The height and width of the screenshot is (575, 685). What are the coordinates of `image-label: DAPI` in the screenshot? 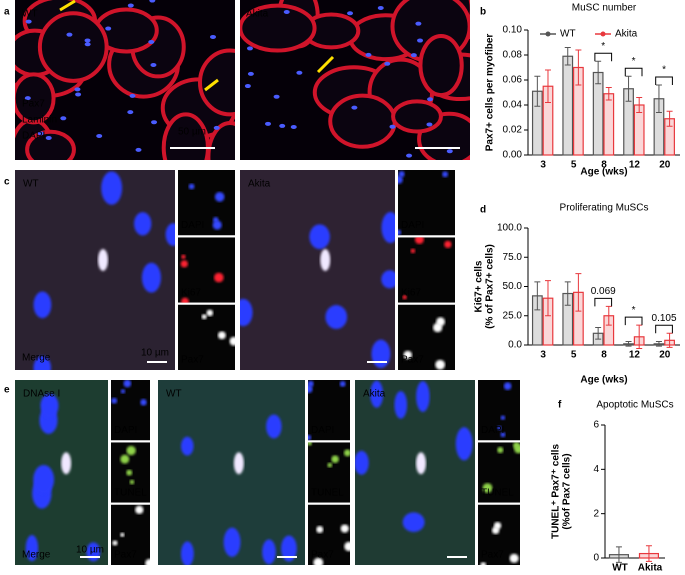 It's located at (412, 225).